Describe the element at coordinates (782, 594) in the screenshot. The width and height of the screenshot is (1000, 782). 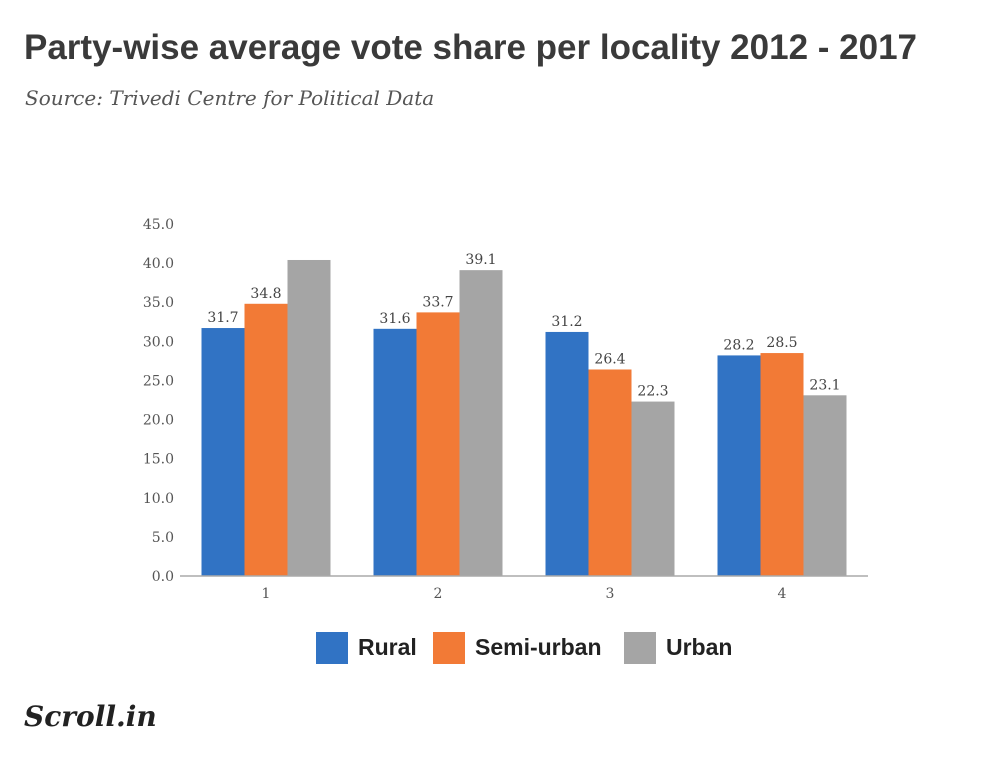
I see `x-tick-label: 4` at that location.